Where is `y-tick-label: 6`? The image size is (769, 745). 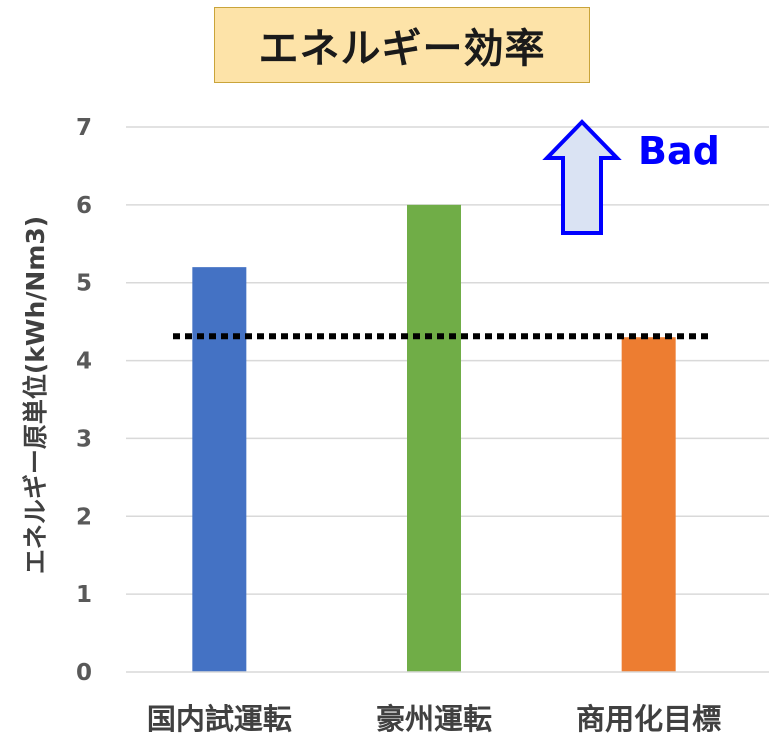
y-tick-label: 6 is located at coordinates (84, 206).